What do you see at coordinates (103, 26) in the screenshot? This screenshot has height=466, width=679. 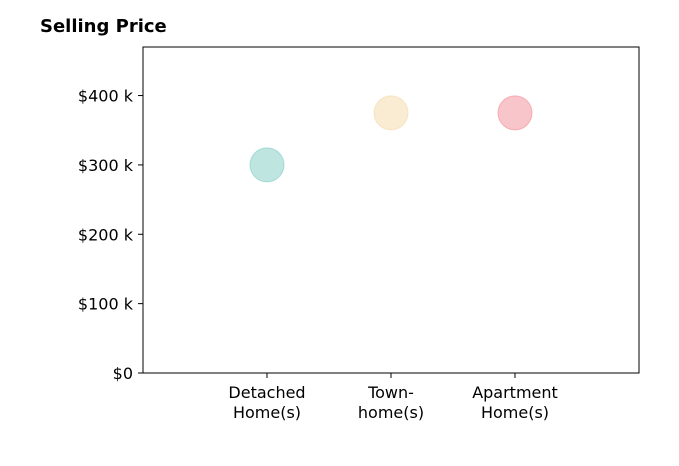 I see `chart-title: Selling Price` at bounding box center [103, 26].